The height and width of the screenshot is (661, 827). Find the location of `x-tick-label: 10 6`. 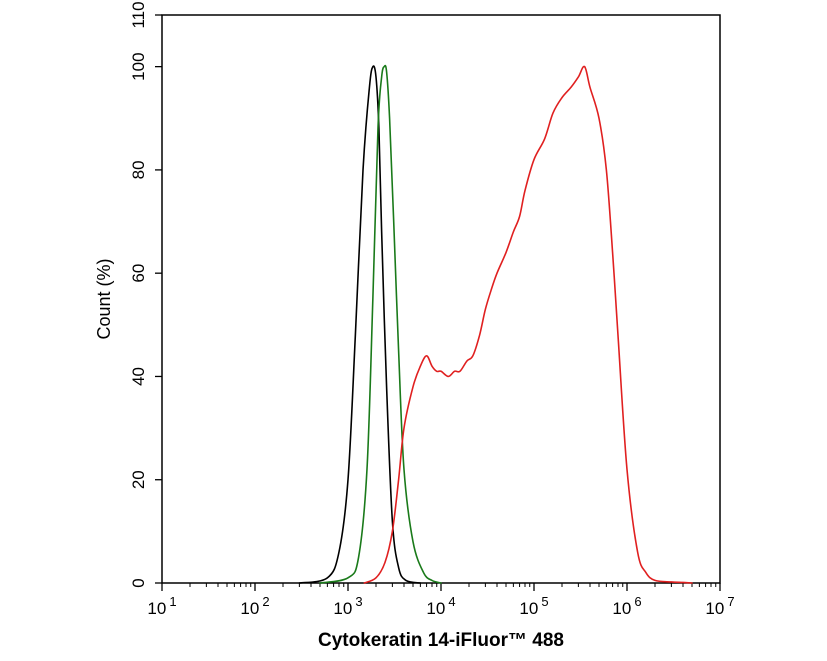

x-tick-label: 10 6 is located at coordinates (626, 606).